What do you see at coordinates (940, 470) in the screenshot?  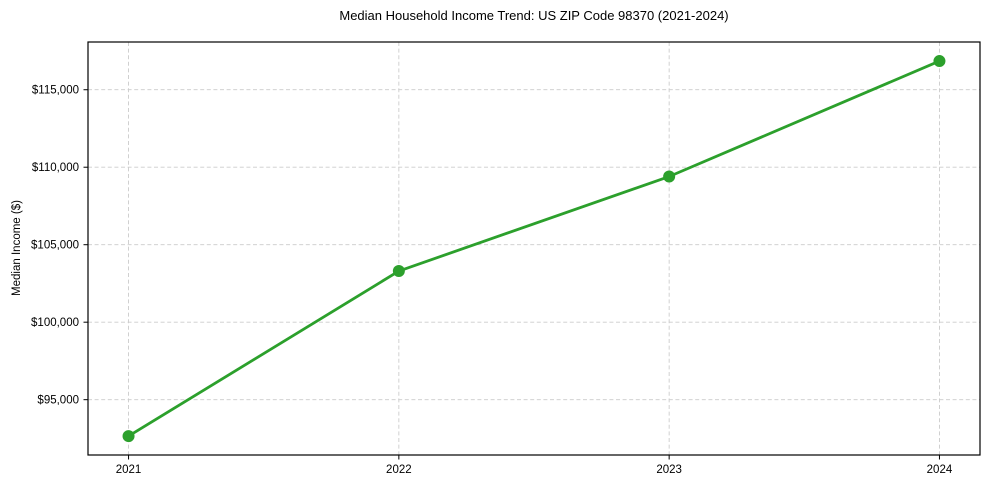 I see `x-tick-label: 2024` at bounding box center [940, 470].